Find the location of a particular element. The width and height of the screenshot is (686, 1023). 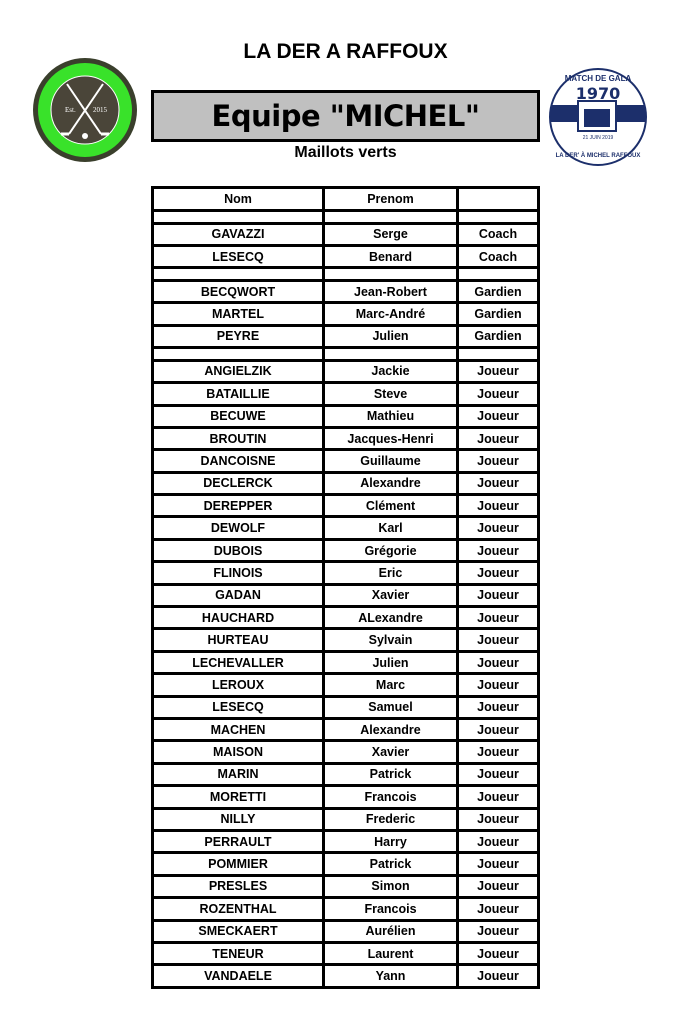

table-row: LESECQ Benard Coach is located at coordinates (345, 255).